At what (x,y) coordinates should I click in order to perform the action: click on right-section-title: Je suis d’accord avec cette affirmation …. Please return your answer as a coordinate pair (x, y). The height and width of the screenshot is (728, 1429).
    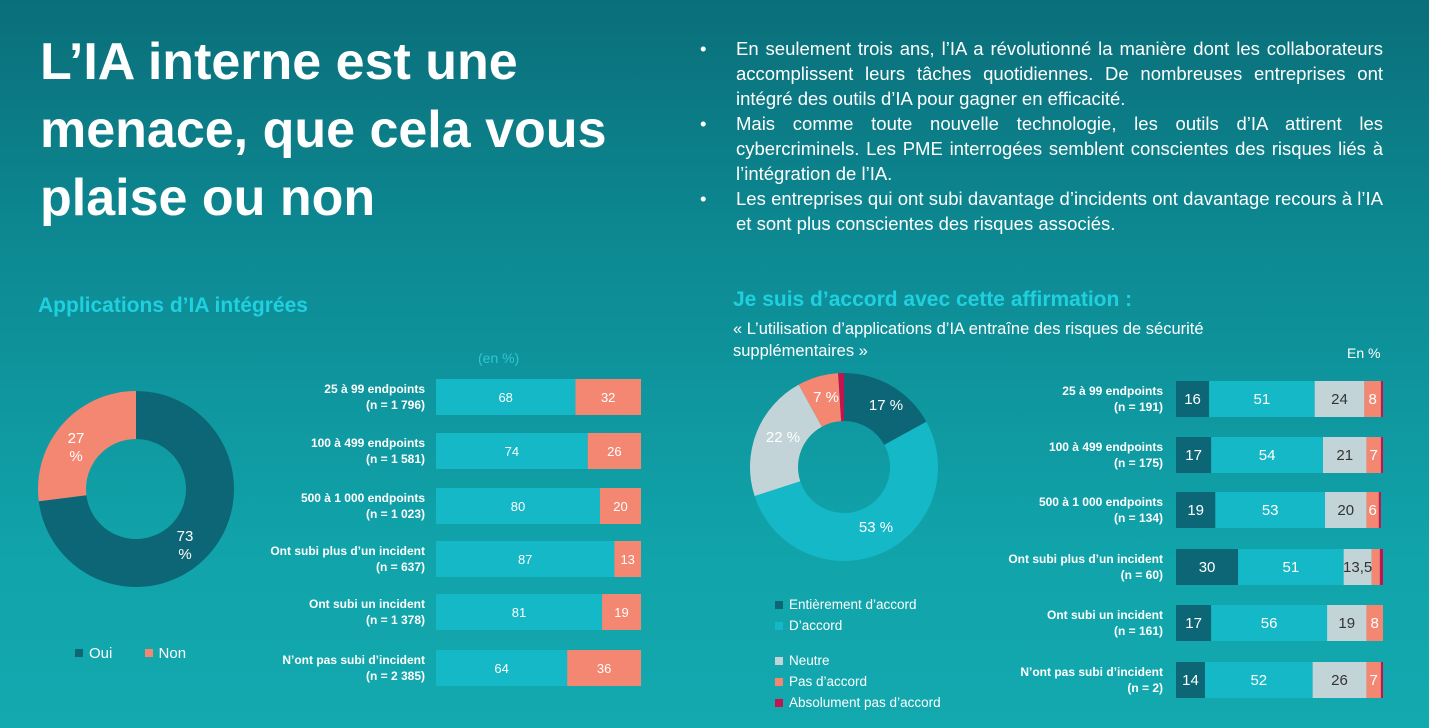
    Looking at the image, I should click on (933, 299).